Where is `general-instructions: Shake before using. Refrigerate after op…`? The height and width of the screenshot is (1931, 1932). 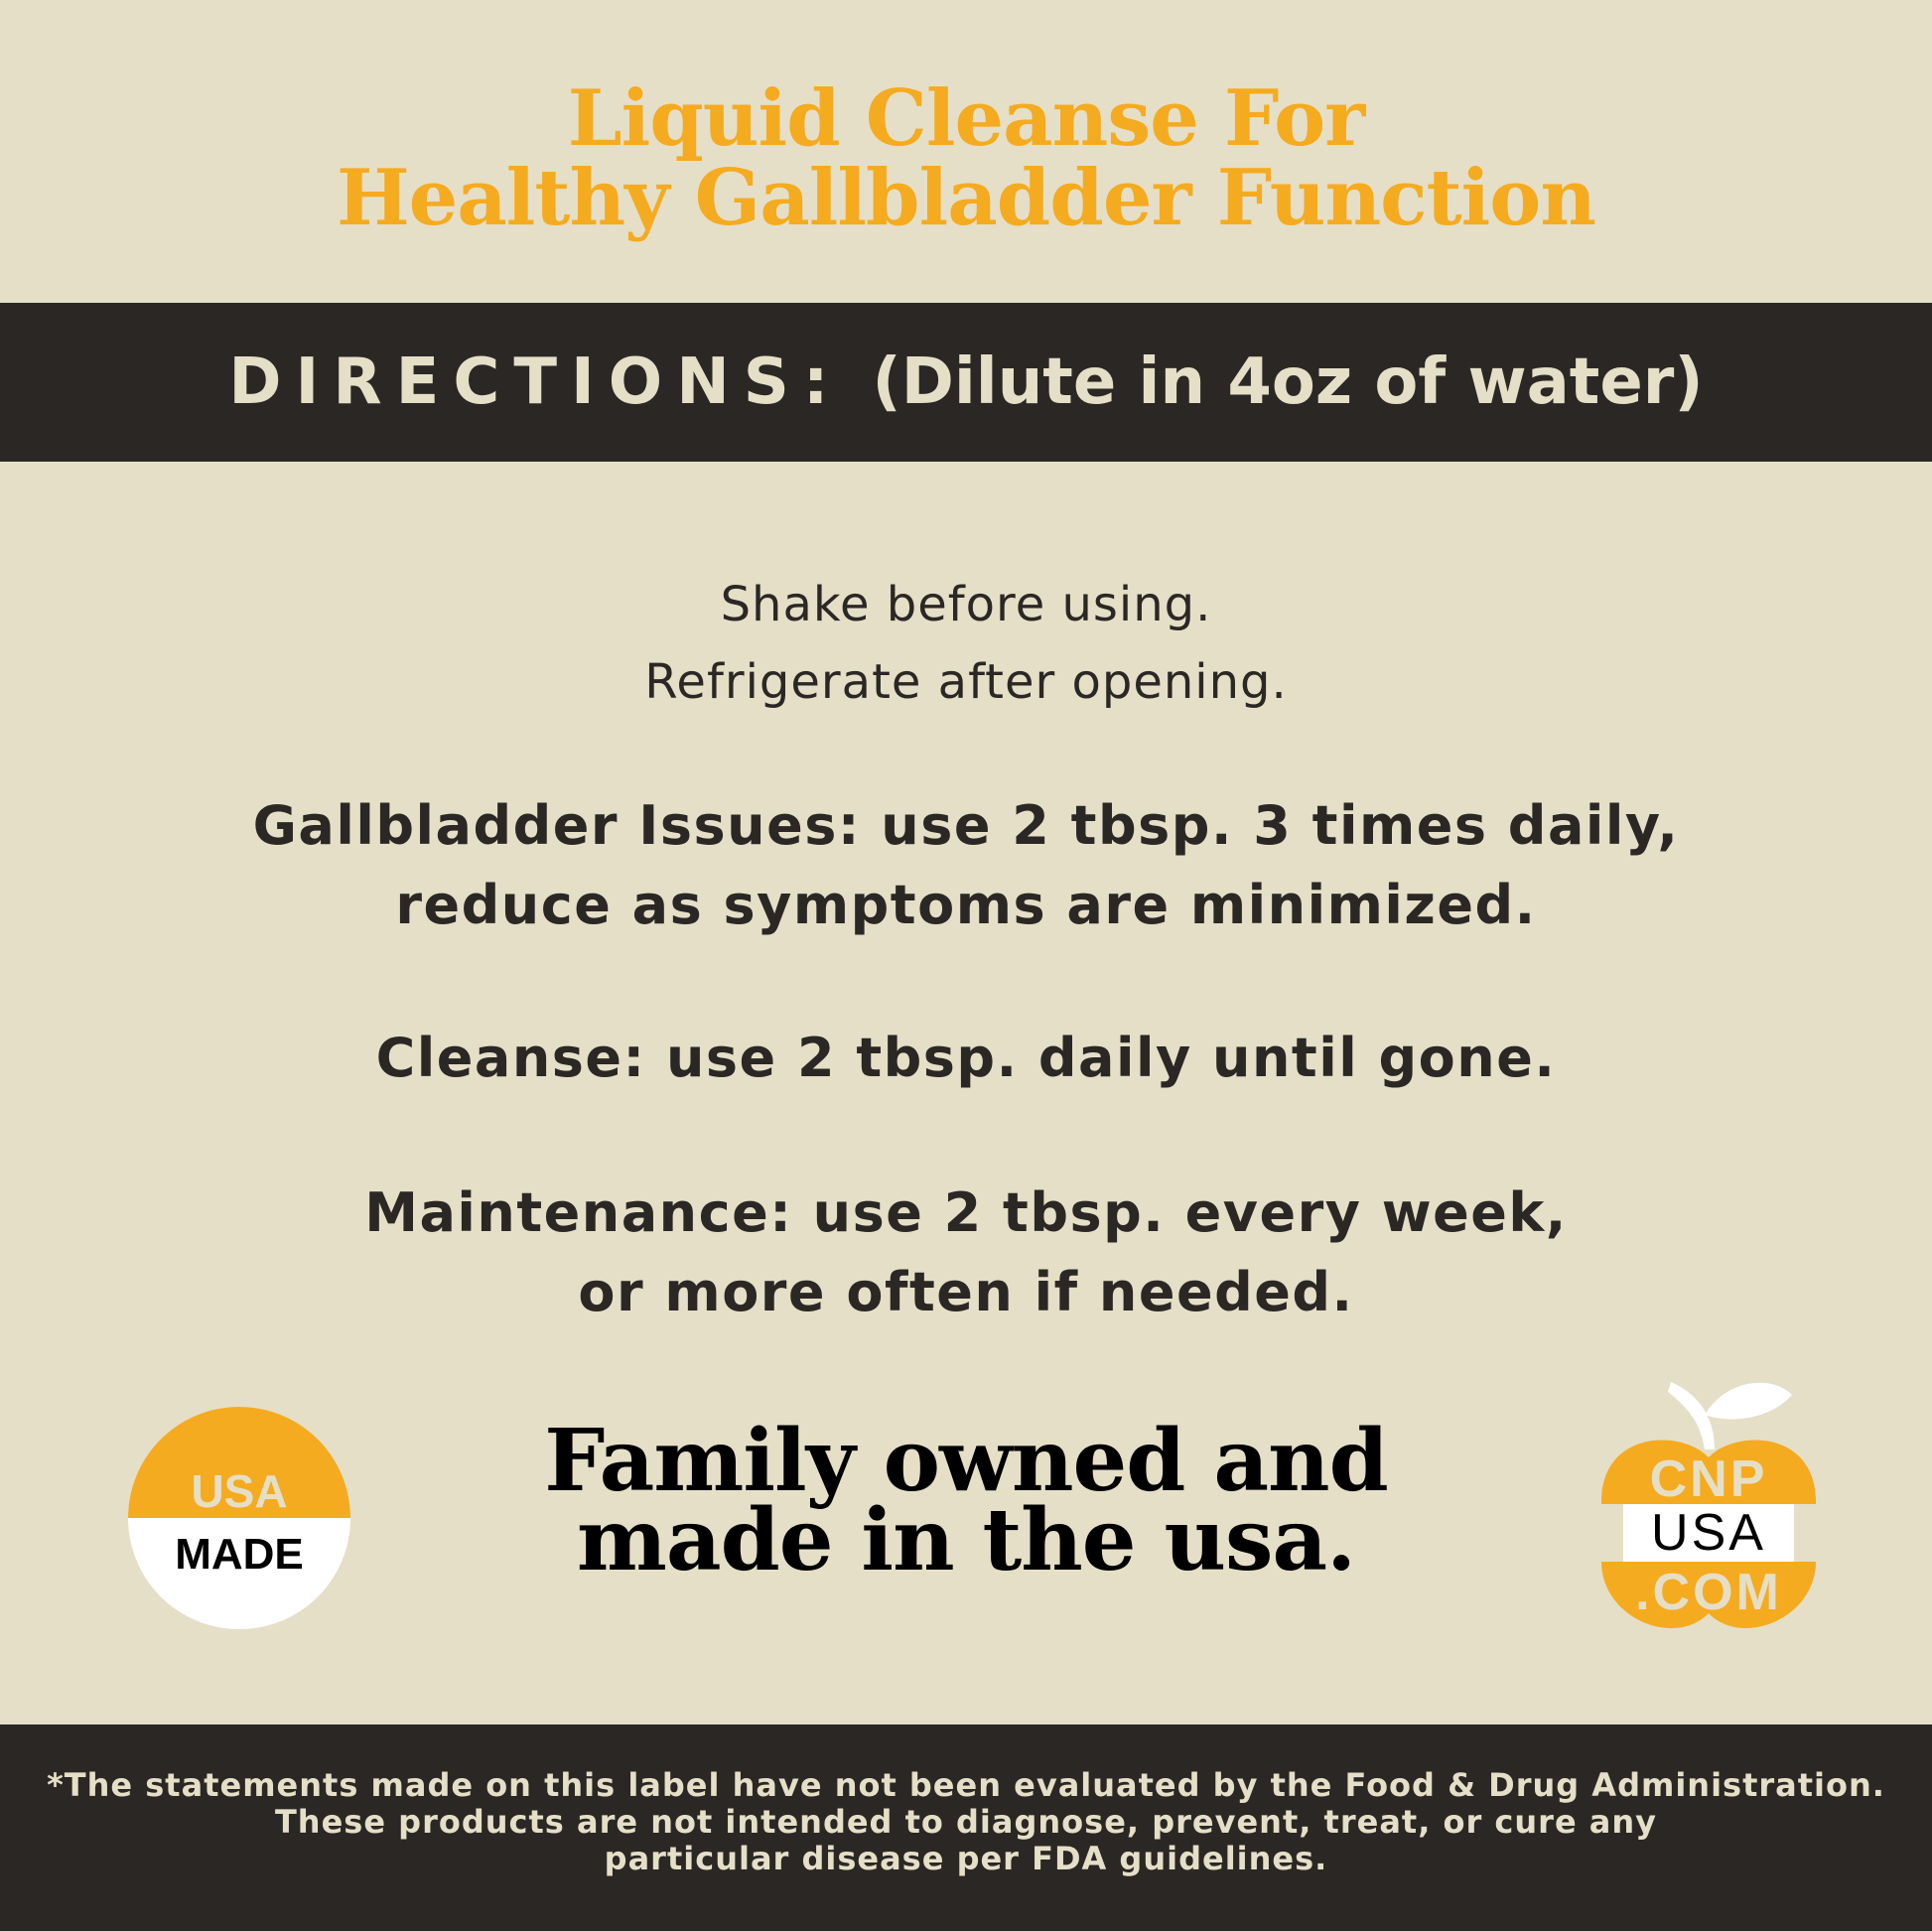 general-instructions: Shake before using. Refrigerate after op… is located at coordinates (966, 643).